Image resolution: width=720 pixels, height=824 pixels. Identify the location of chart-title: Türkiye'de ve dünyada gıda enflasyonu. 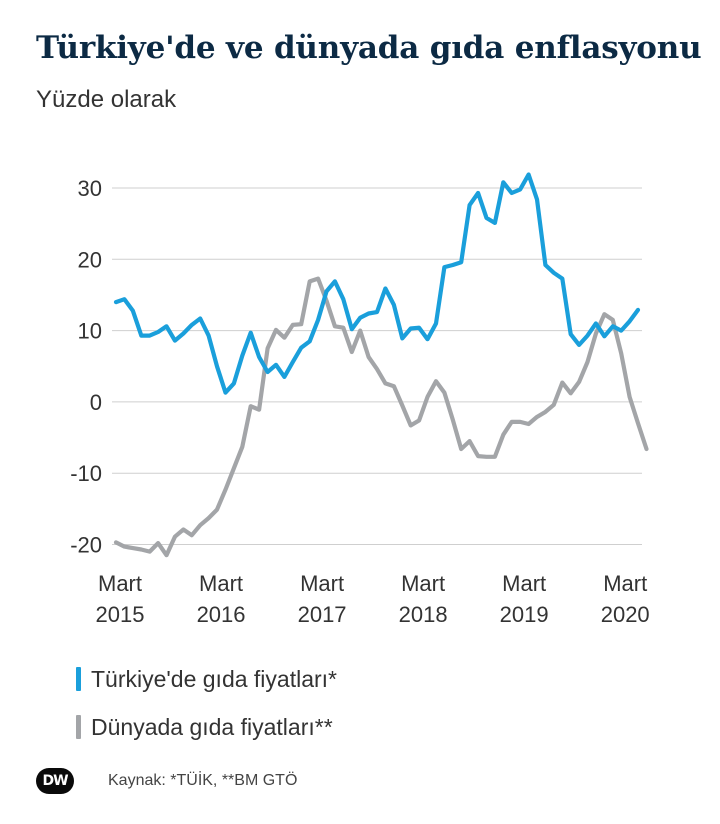
(369, 48).